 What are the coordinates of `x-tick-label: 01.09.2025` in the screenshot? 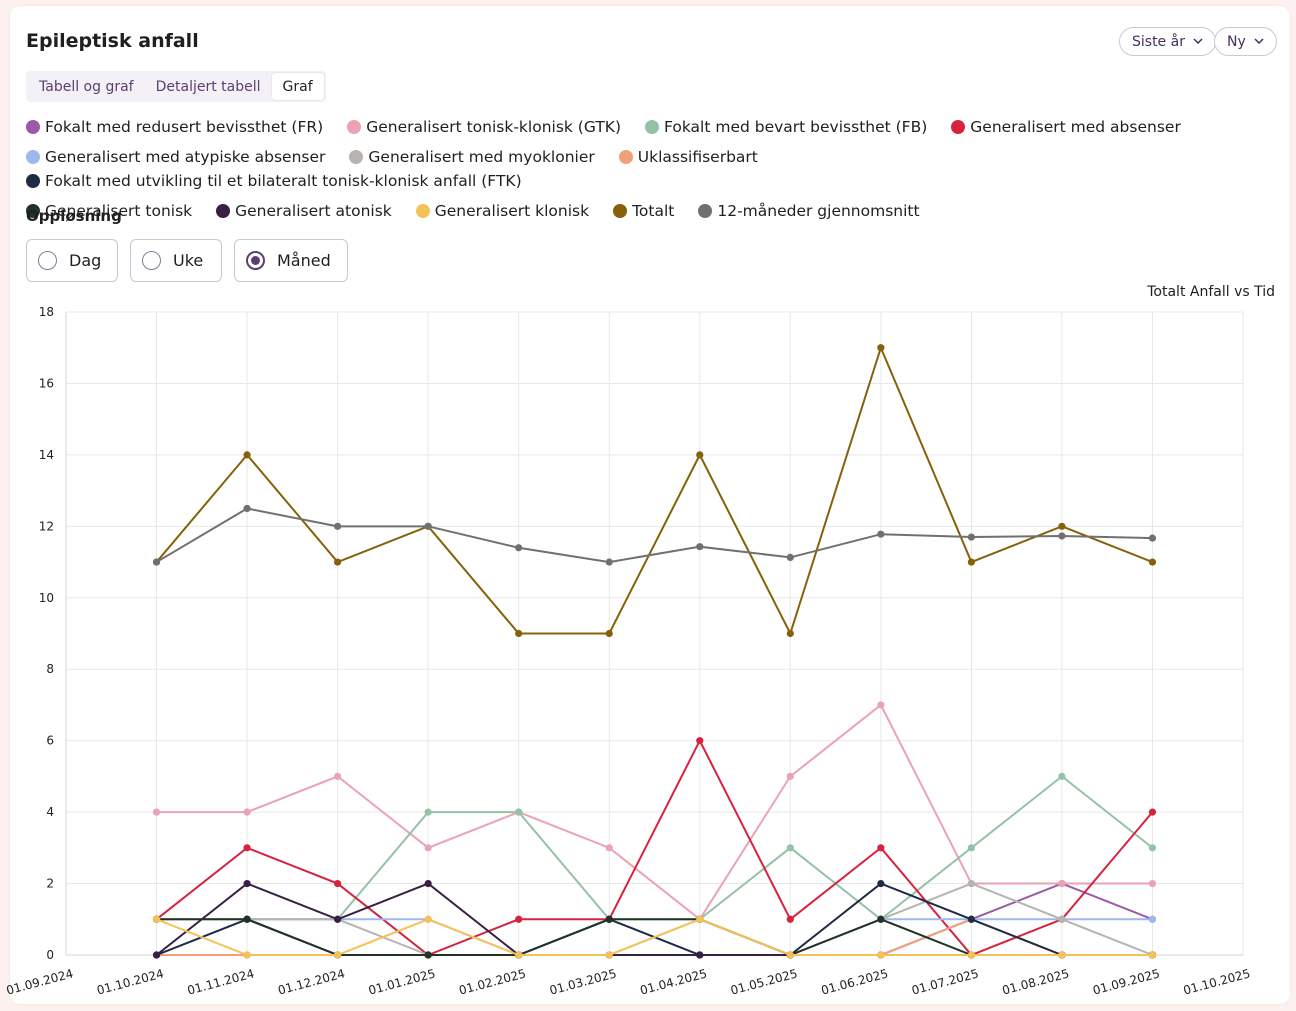 It's located at (1126, 981).